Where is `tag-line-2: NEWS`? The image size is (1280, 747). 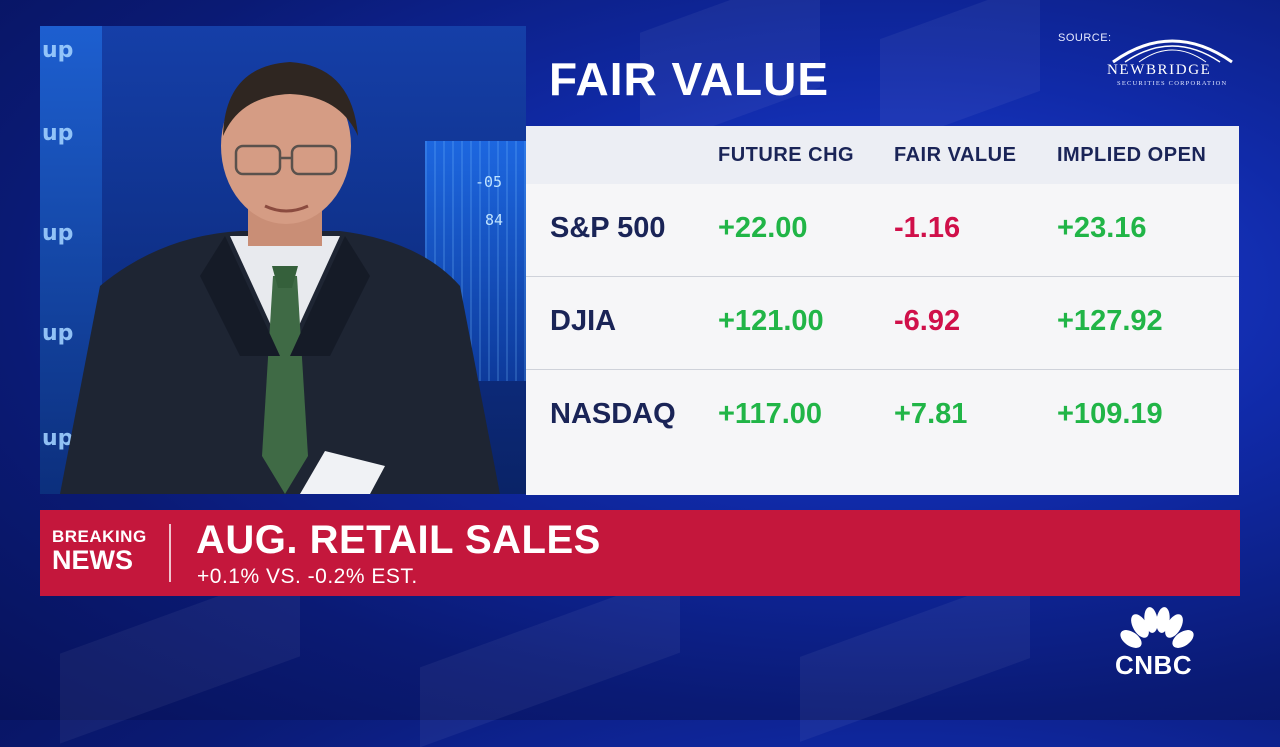 tag-line-2: NEWS is located at coordinates (92, 560).